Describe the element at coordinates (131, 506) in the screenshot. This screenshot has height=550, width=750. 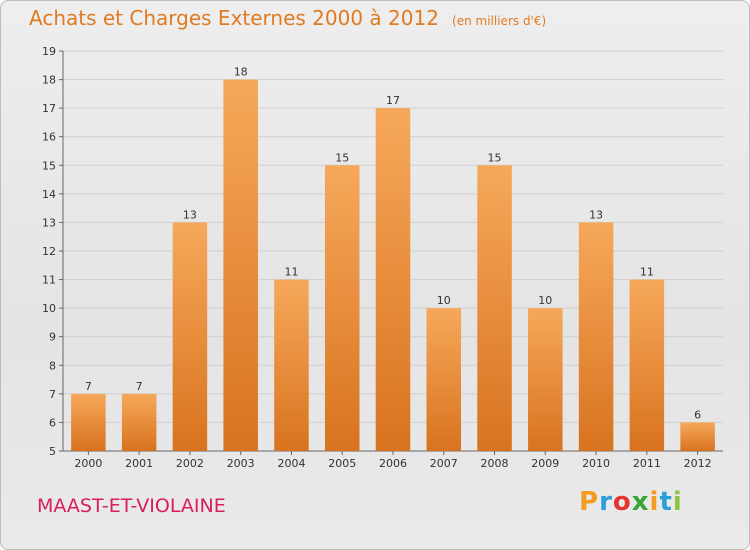
I see `location-name: MAAST-ET-VIOLAINE` at that location.